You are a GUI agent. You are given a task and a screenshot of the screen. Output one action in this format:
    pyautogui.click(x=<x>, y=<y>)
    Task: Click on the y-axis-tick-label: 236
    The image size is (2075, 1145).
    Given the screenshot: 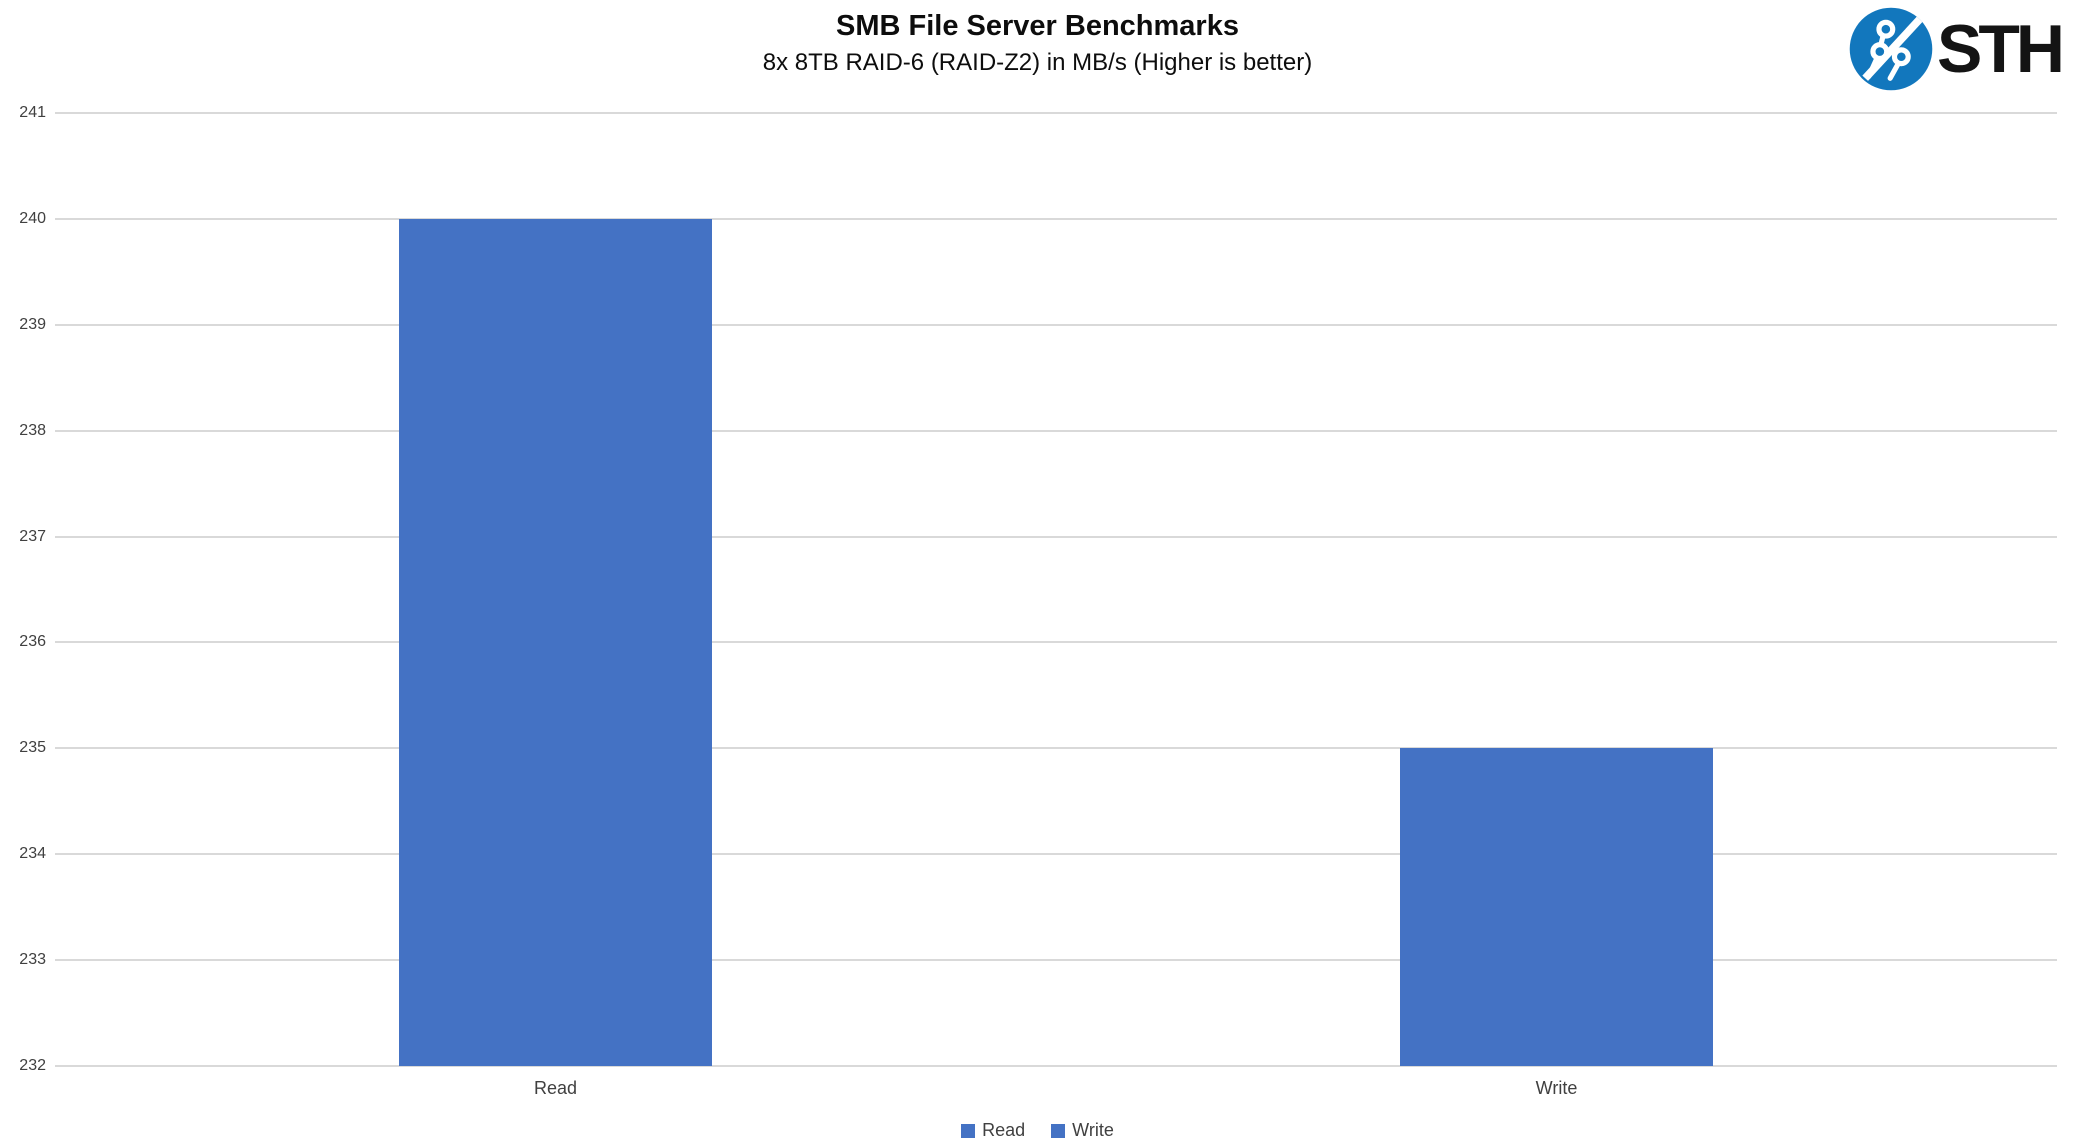 What is the action you would take?
    pyautogui.click(x=32, y=642)
    